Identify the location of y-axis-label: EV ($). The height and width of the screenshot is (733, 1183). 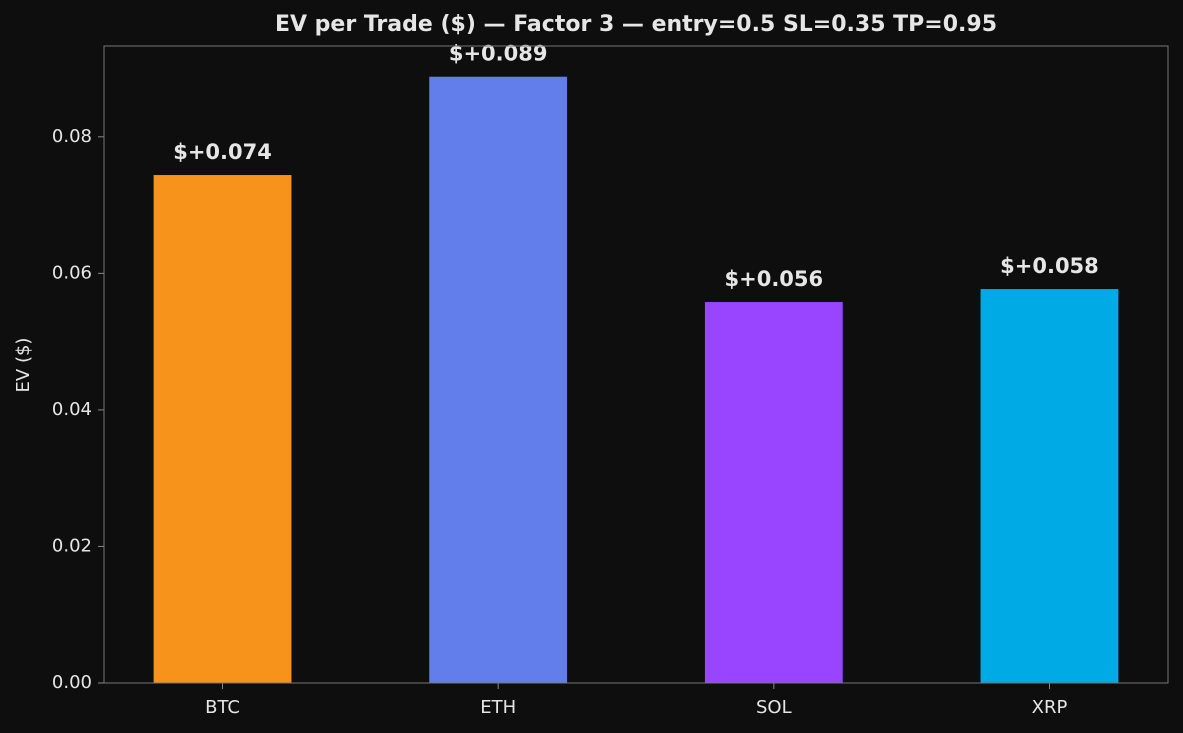
(23, 365).